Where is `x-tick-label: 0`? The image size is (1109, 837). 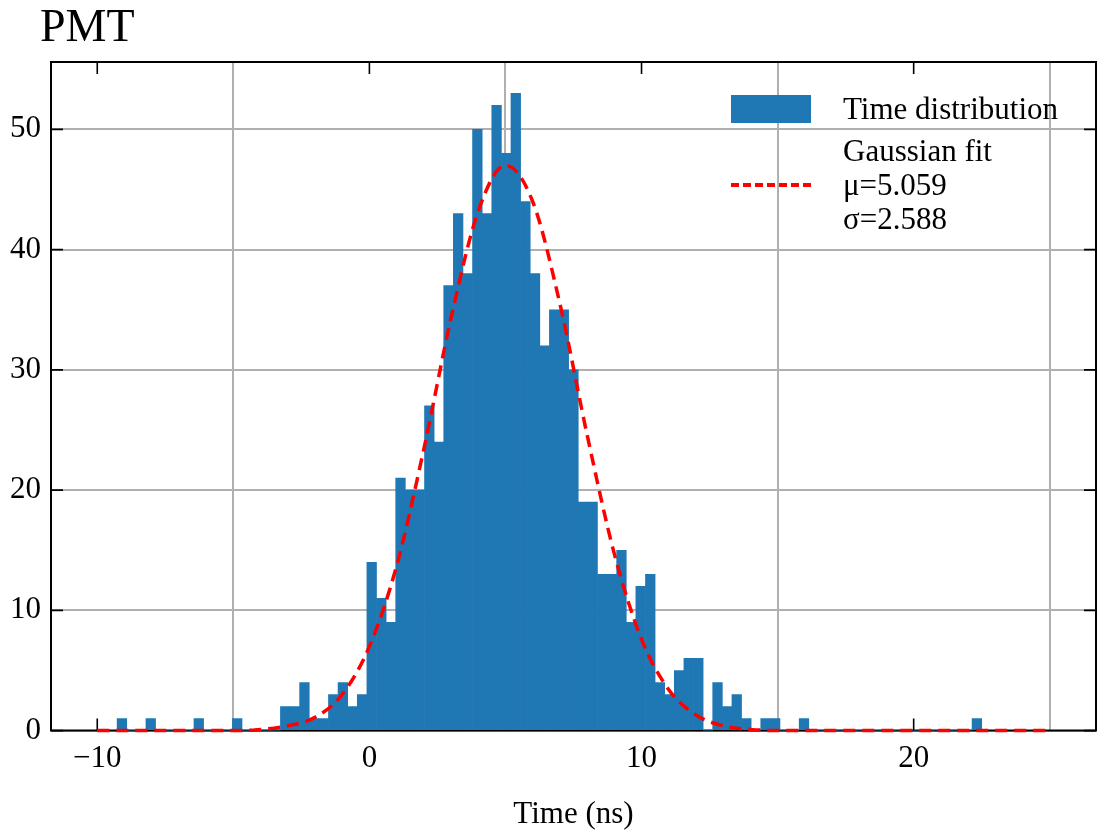 x-tick-label: 0 is located at coordinates (369, 757).